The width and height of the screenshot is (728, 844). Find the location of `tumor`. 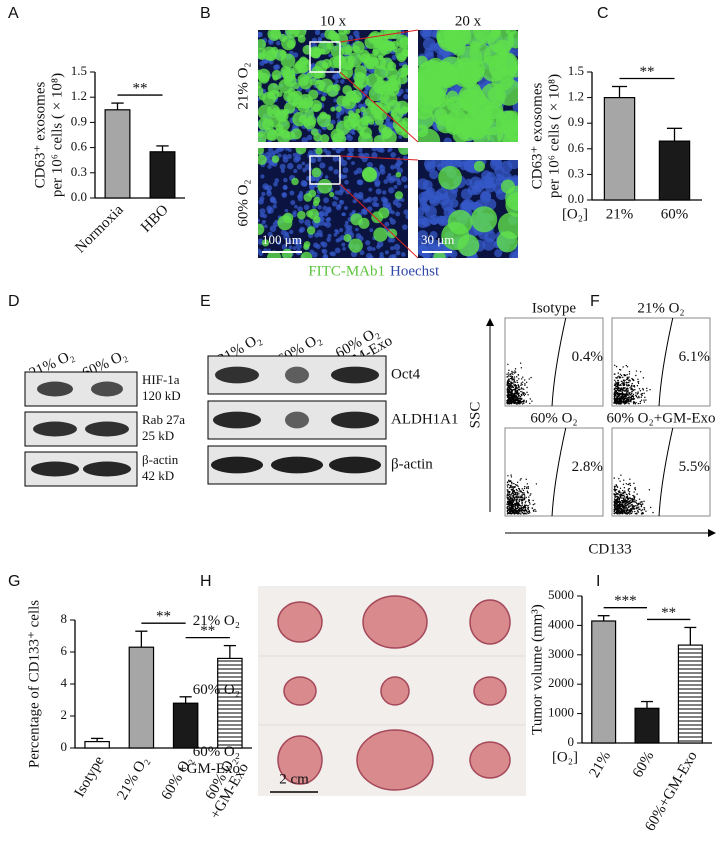

tumor is located at coordinates (490, 691).